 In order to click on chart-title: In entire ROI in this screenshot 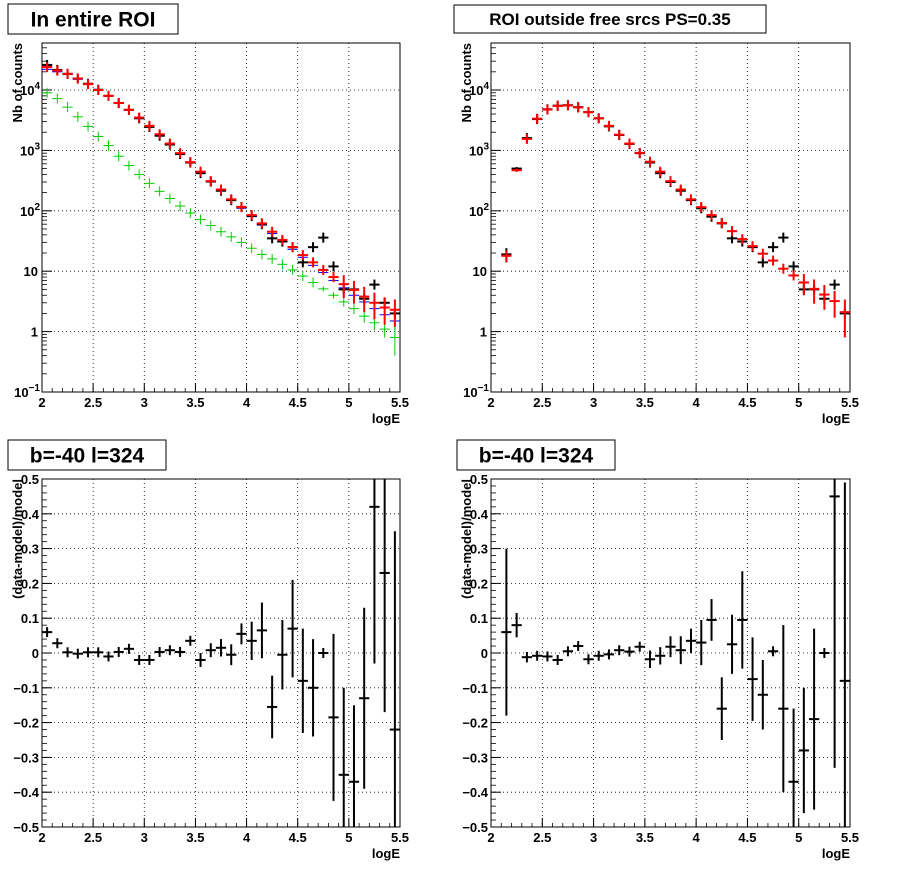, I will do `click(93, 19)`.